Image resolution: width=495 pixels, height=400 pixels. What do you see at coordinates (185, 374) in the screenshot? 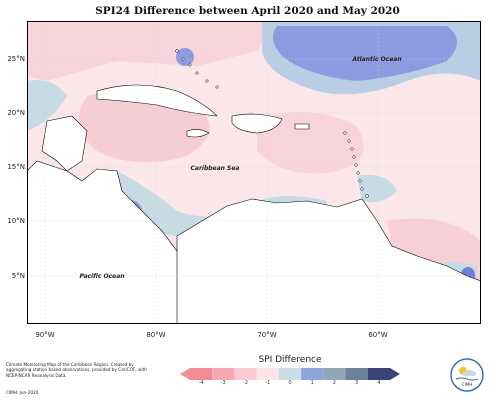
I see `legend-arrow-low` at bounding box center [185, 374].